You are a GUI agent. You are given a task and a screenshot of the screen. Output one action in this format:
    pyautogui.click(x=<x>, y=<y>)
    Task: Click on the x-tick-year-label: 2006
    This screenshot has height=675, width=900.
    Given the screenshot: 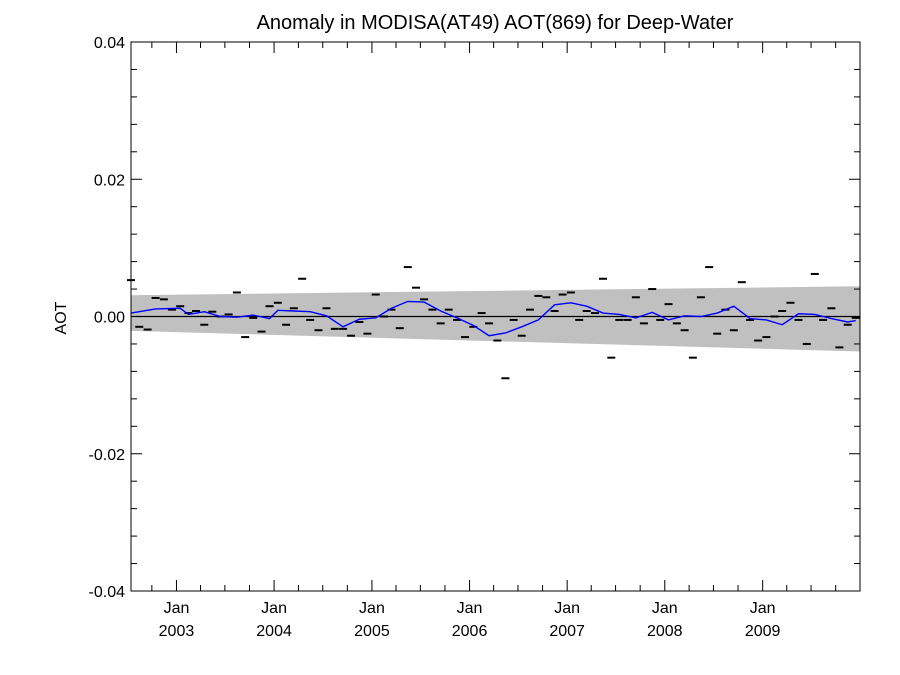 What is the action you would take?
    pyautogui.click(x=470, y=631)
    